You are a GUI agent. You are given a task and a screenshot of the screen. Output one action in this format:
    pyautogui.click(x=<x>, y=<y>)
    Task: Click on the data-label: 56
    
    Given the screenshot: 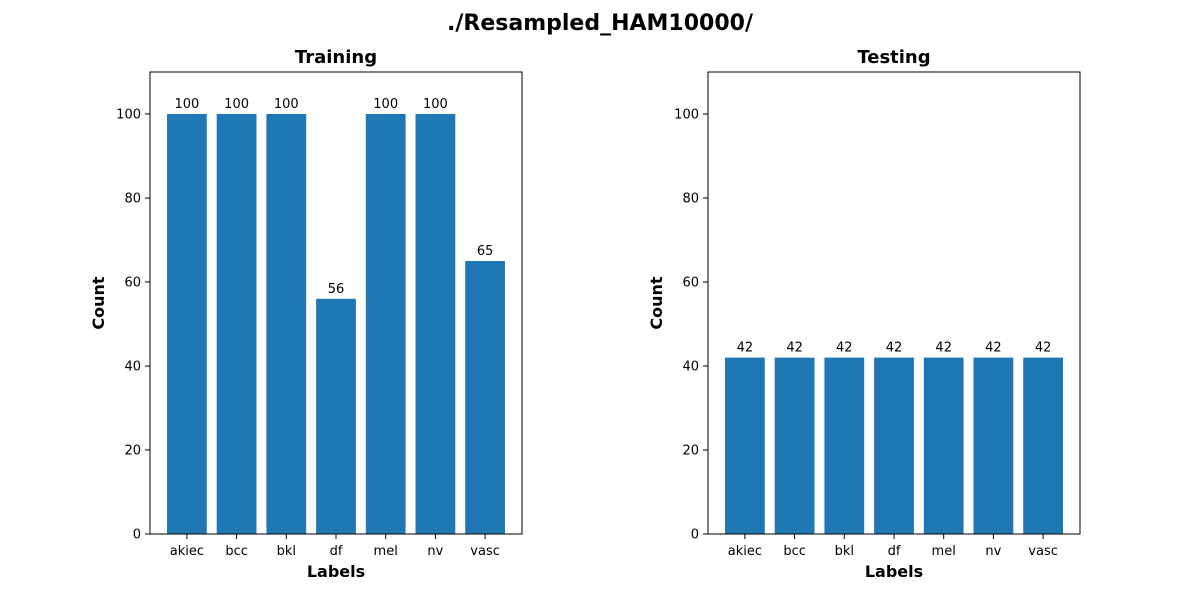 What is the action you would take?
    pyautogui.click(x=336, y=289)
    